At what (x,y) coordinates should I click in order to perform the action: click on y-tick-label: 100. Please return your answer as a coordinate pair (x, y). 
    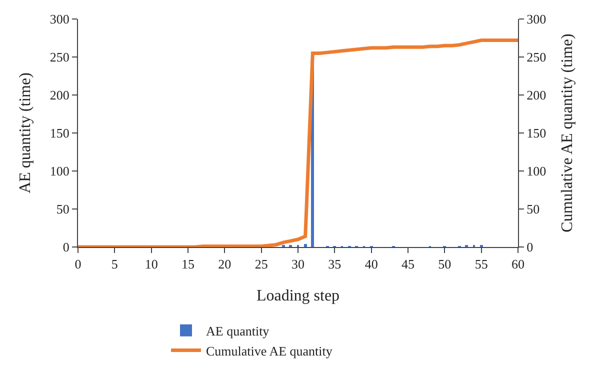
    Looking at the image, I should click on (60, 171).